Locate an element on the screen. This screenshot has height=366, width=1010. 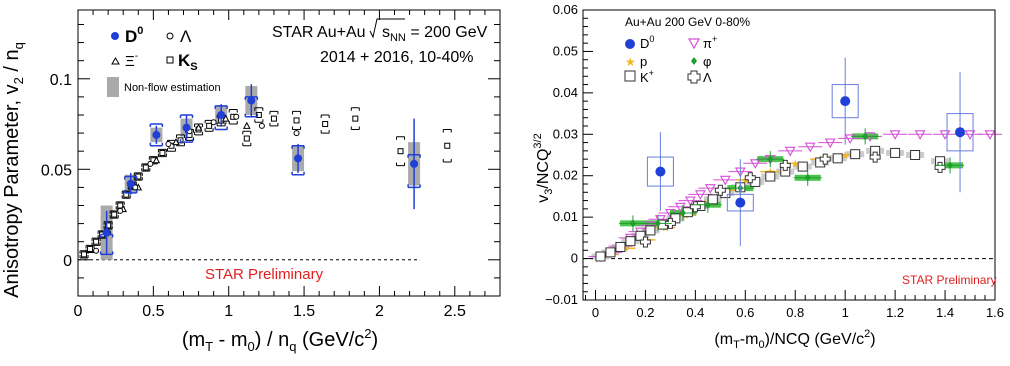
legend-phi-marker is located at coordinates (694, 61).